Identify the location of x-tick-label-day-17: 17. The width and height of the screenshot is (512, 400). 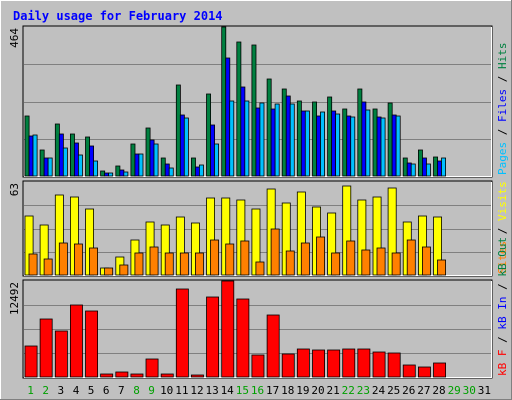
(272, 390).